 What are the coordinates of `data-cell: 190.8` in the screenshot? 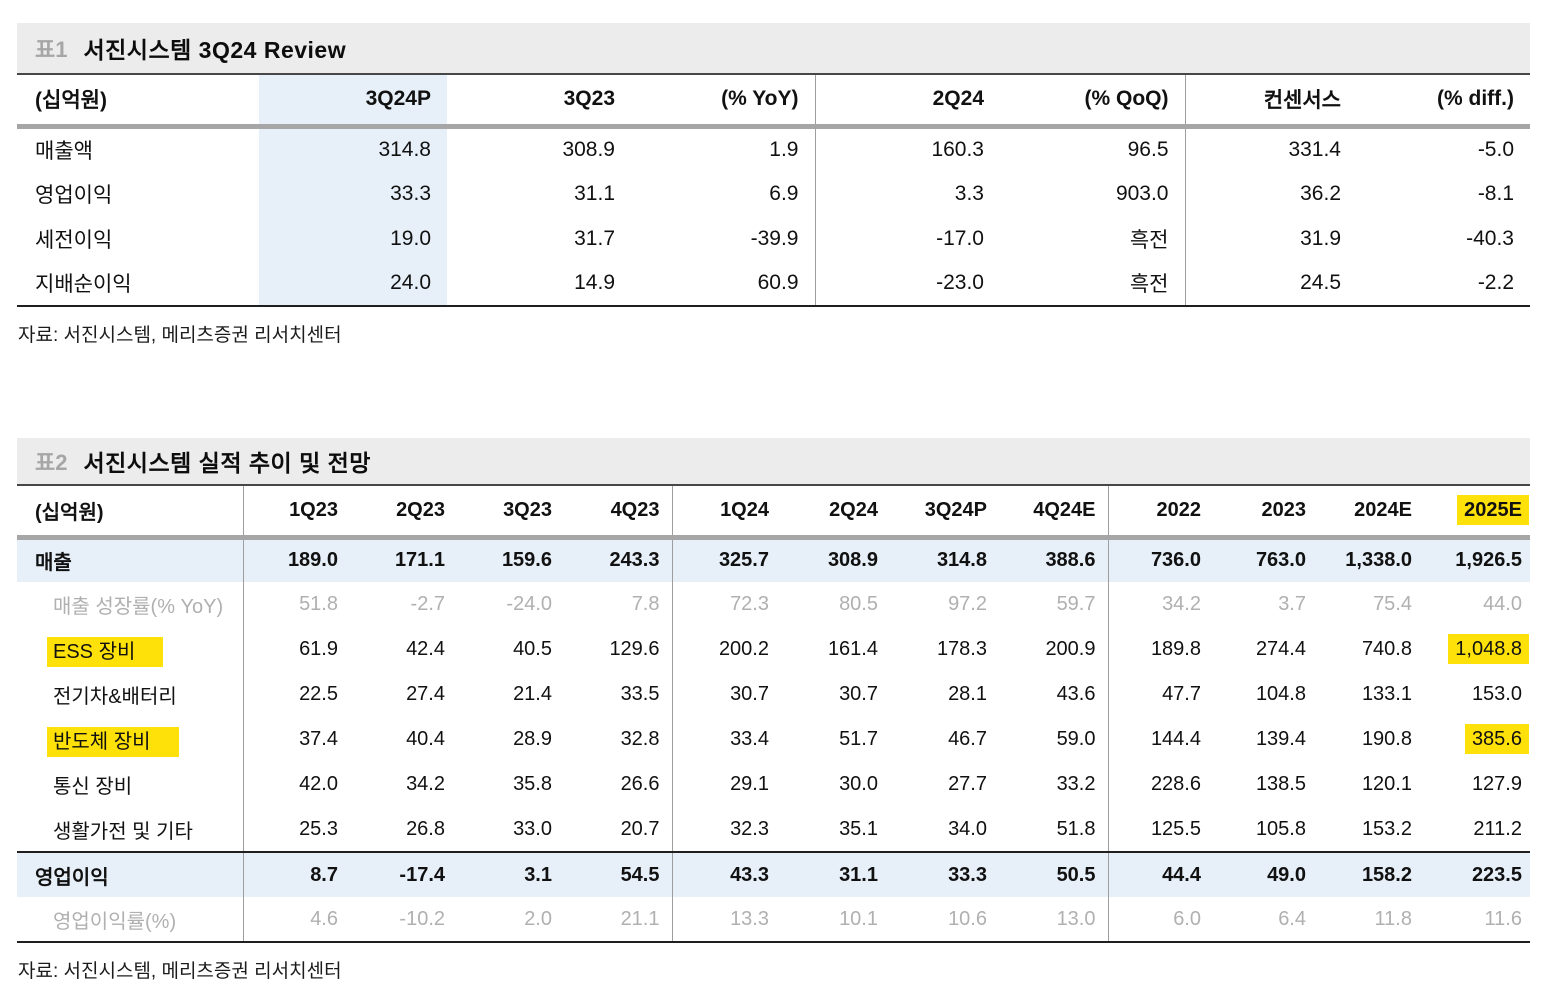 It's located at (1386, 739).